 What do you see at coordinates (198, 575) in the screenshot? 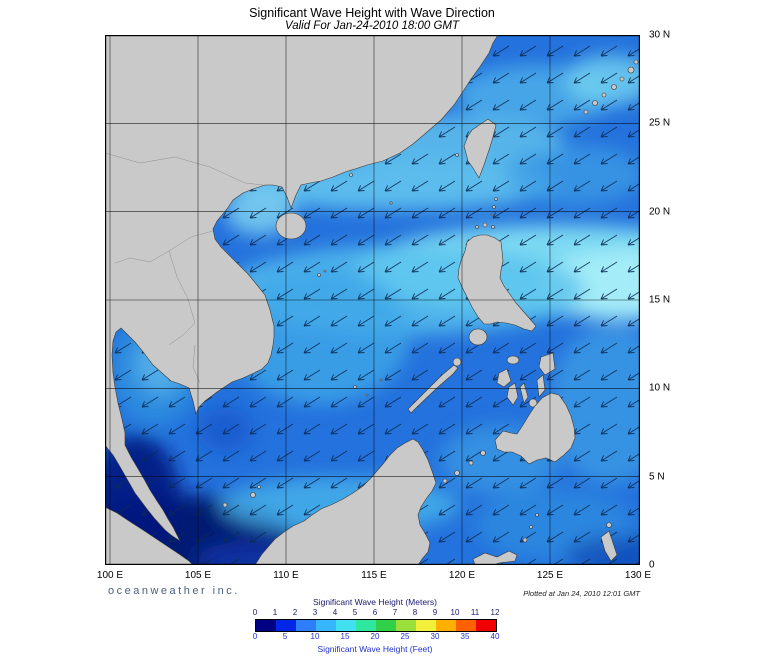
I see `tick-label: 105 E` at bounding box center [198, 575].